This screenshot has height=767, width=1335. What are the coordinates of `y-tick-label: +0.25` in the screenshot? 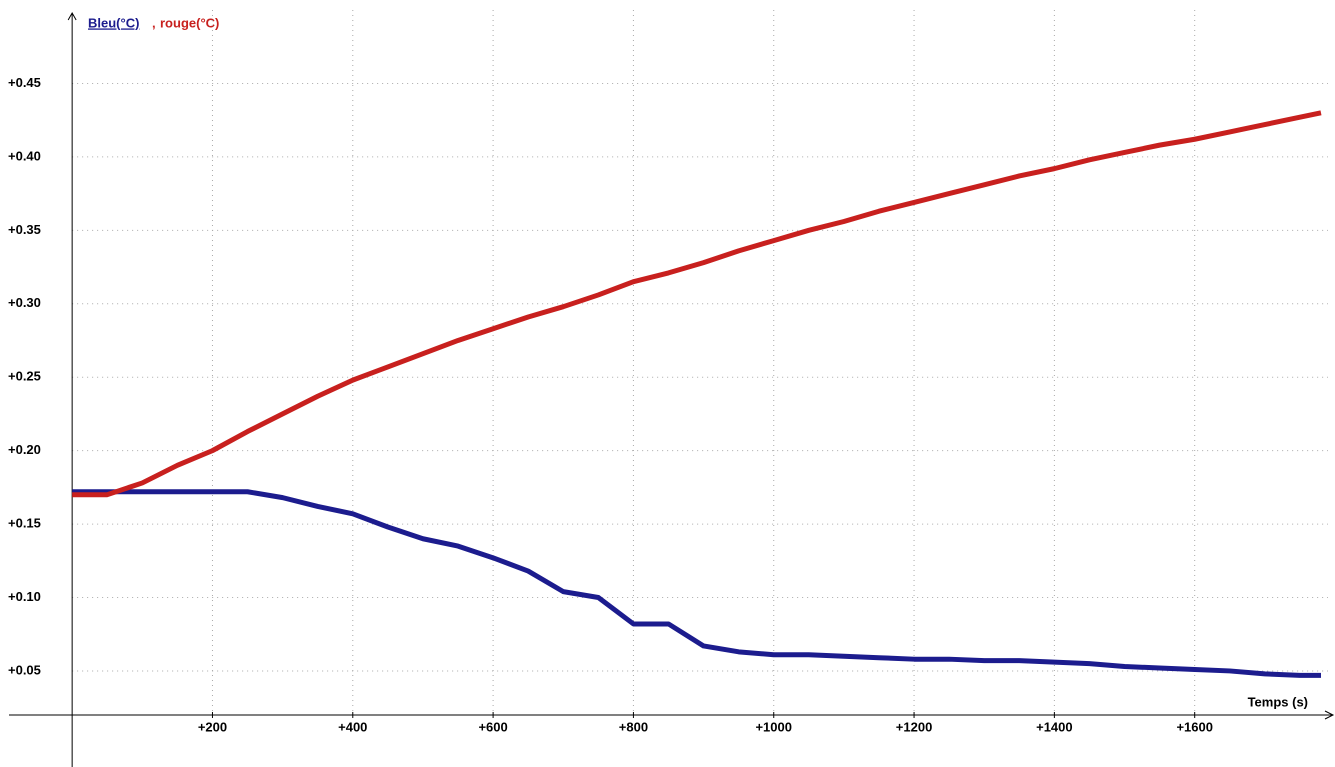 It's located at (24, 376).